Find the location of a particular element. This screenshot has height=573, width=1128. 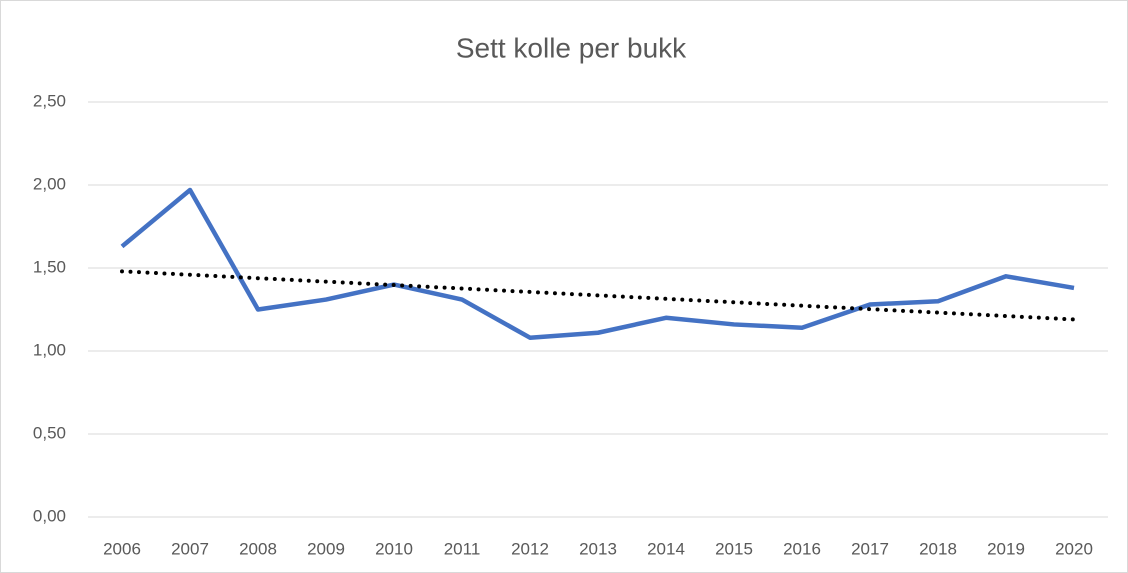

x-tick-label: 2015 is located at coordinates (734, 548).